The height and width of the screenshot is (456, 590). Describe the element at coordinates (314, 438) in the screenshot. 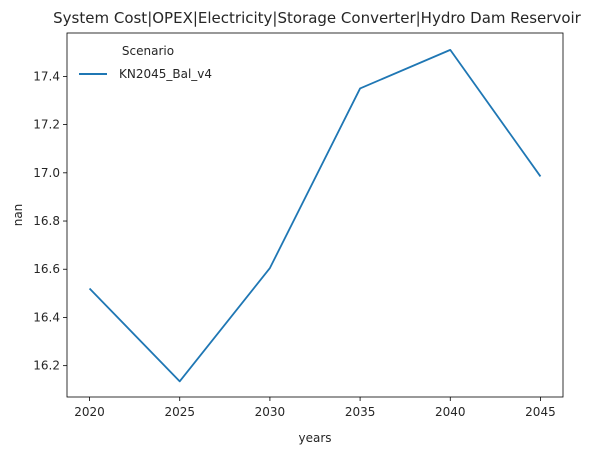

I see `x-axis-label: years` at that location.